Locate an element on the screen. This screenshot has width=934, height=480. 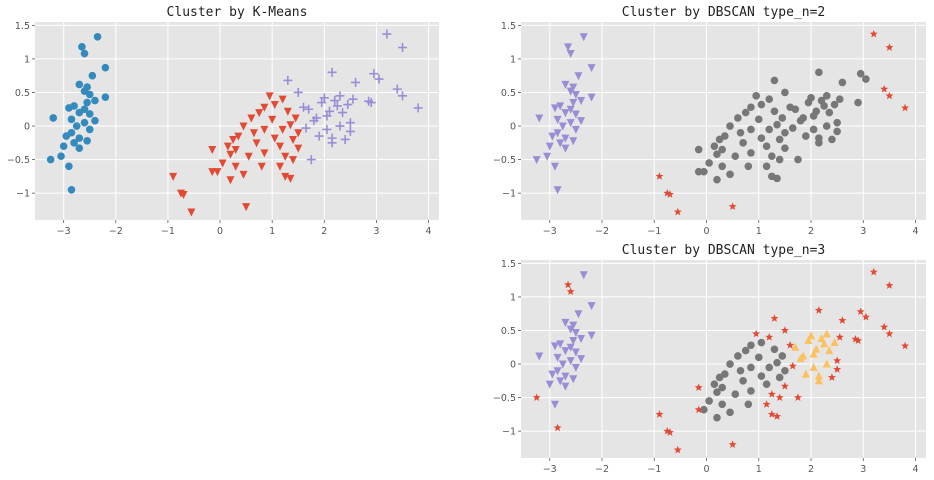
y-tick-label: 1.5 is located at coordinates (508, 26).